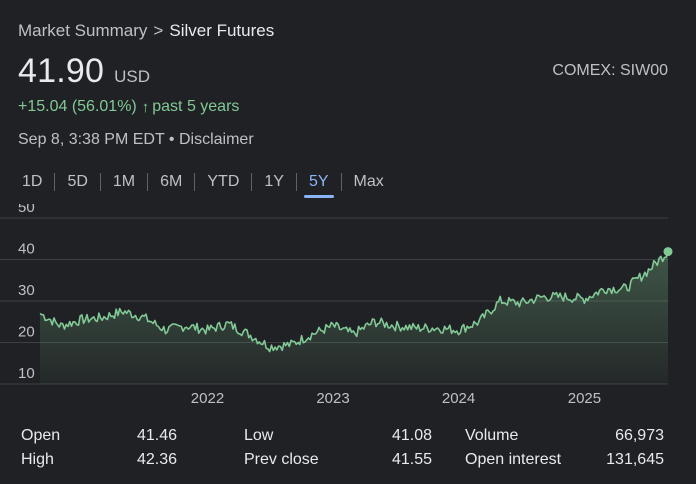 The image size is (696, 484). What do you see at coordinates (274, 181) in the screenshot?
I see `range-tab-1y: 1Y` at bounding box center [274, 181].